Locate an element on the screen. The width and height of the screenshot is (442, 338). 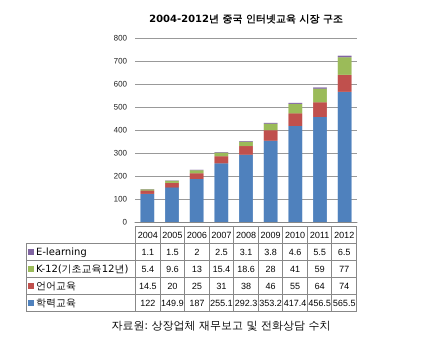
x-tick-label: 2004 is located at coordinates (148, 235).